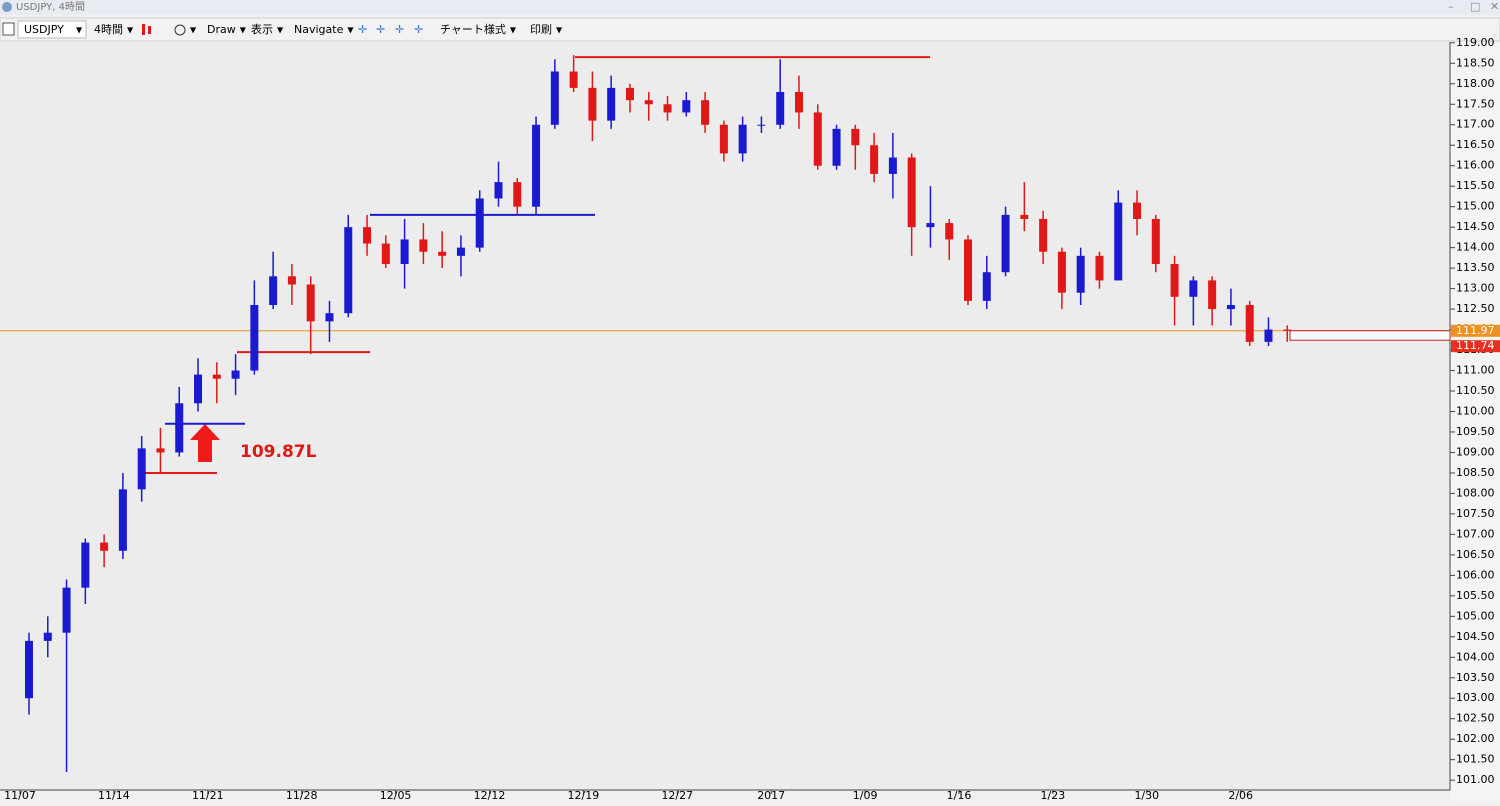 This screenshot has width=1500, height=806. What do you see at coordinates (1475, 165) in the screenshot?
I see `y-tick-label: 116.00` at bounding box center [1475, 165].